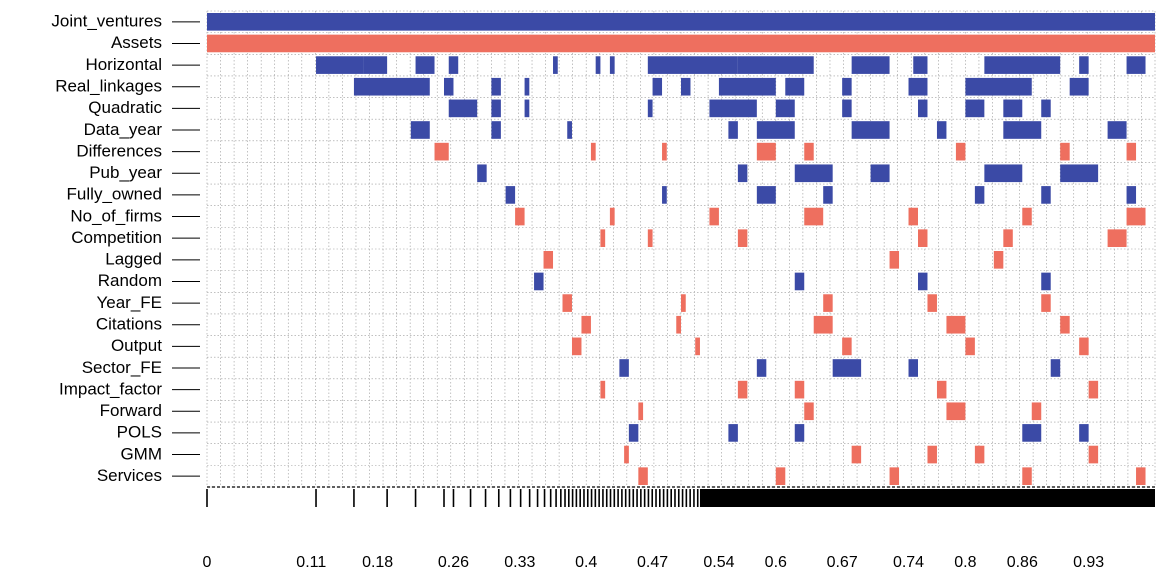  What do you see at coordinates (453, 562) in the screenshot?
I see `x-tick-label: 0.26` at bounding box center [453, 562].